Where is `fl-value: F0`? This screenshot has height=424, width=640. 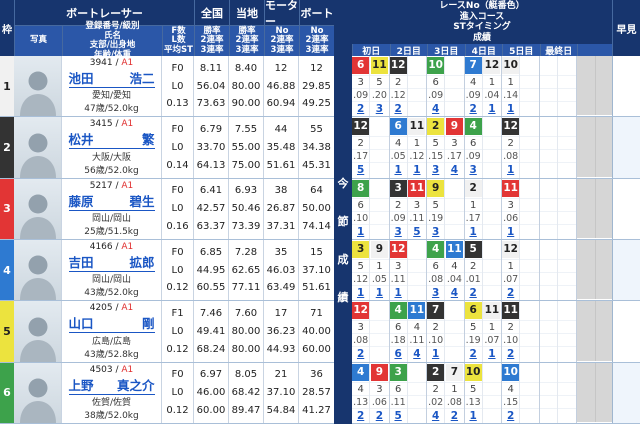
fl-value: F0 is located at coordinates (177, 68).